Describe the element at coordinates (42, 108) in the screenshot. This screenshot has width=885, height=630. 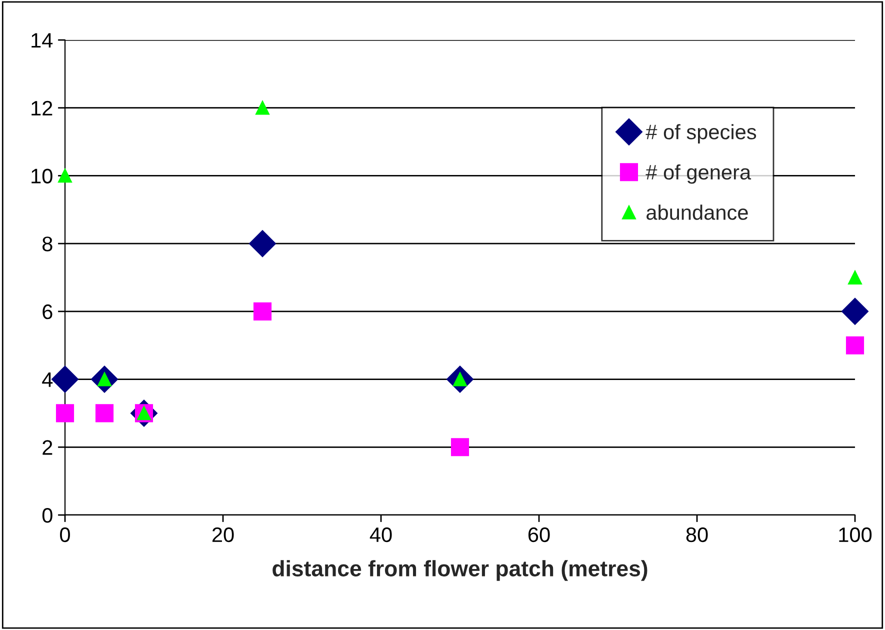
I see `y-tick-label: 12` at that location.